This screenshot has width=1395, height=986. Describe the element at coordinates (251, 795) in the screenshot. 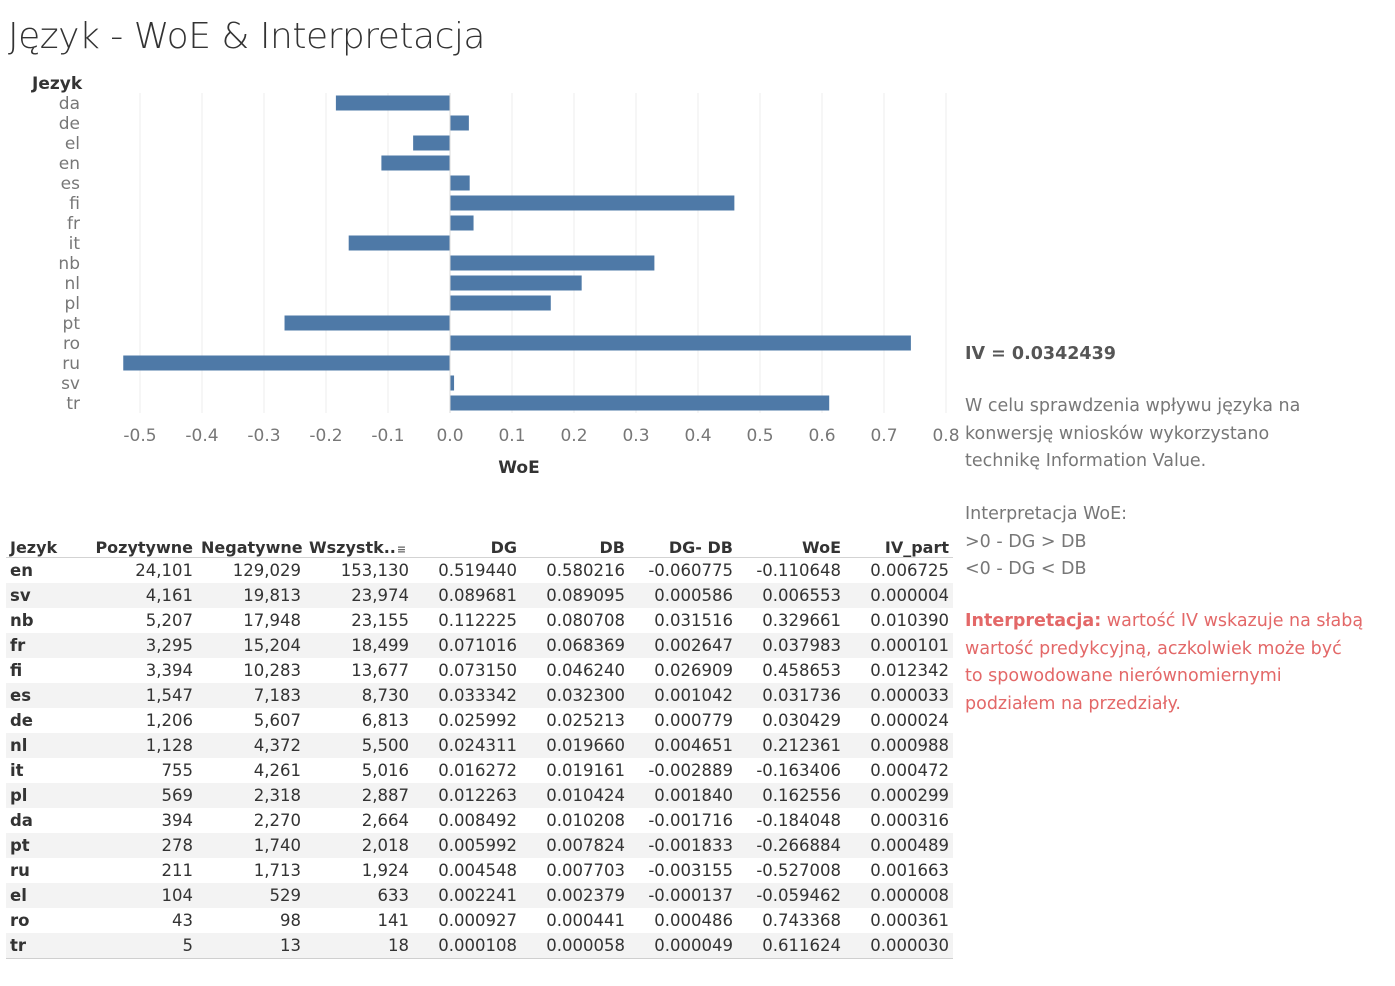

I see `cell-negatywne: 2,318` at that location.